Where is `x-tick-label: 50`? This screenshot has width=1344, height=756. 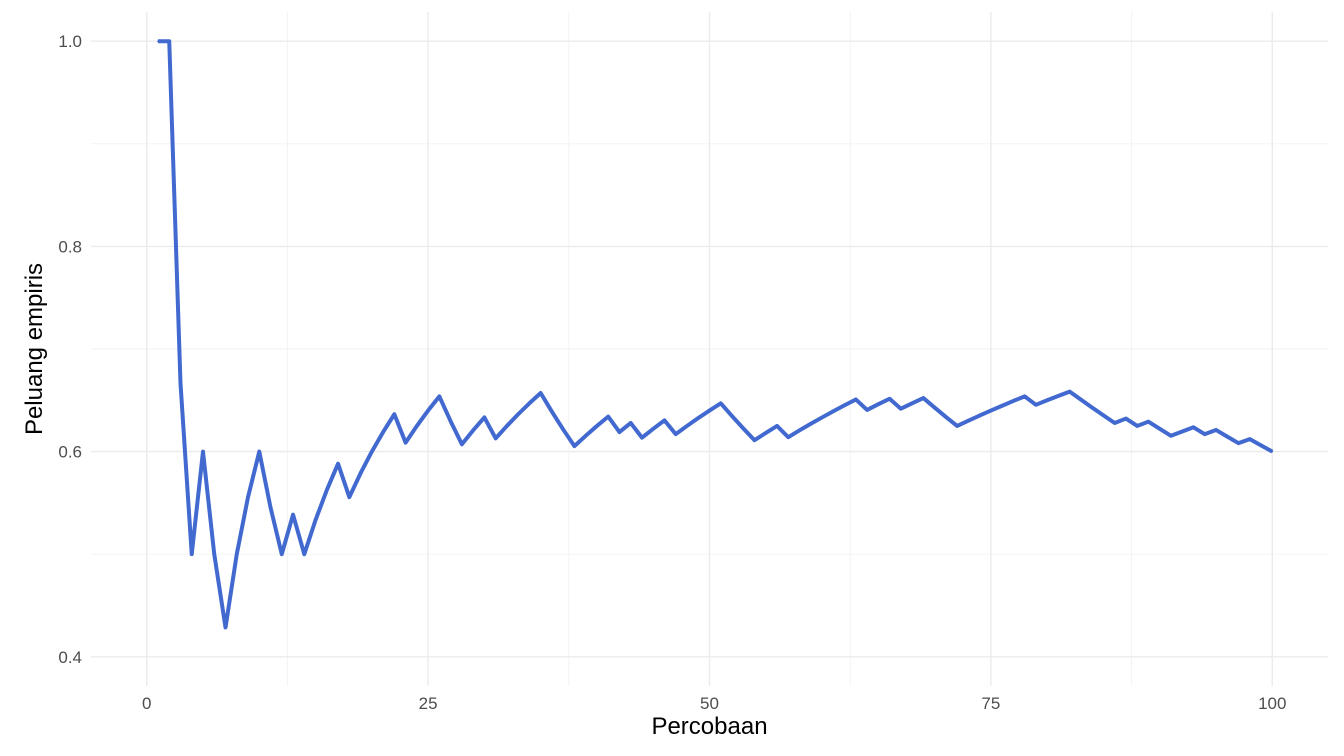 x-tick-label: 50 is located at coordinates (709, 703).